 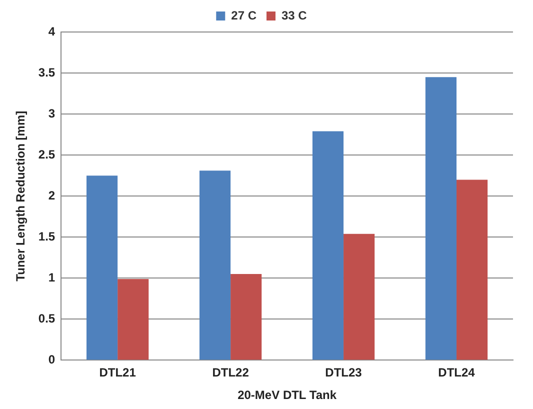 I want to click on y-axis-title: Tuner Length Reduction [mm], so click(x=21, y=196).